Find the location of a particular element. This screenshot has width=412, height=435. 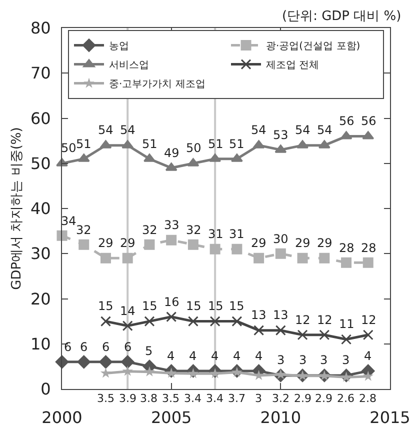

y-tick-label: 10 is located at coordinates (40, 344).